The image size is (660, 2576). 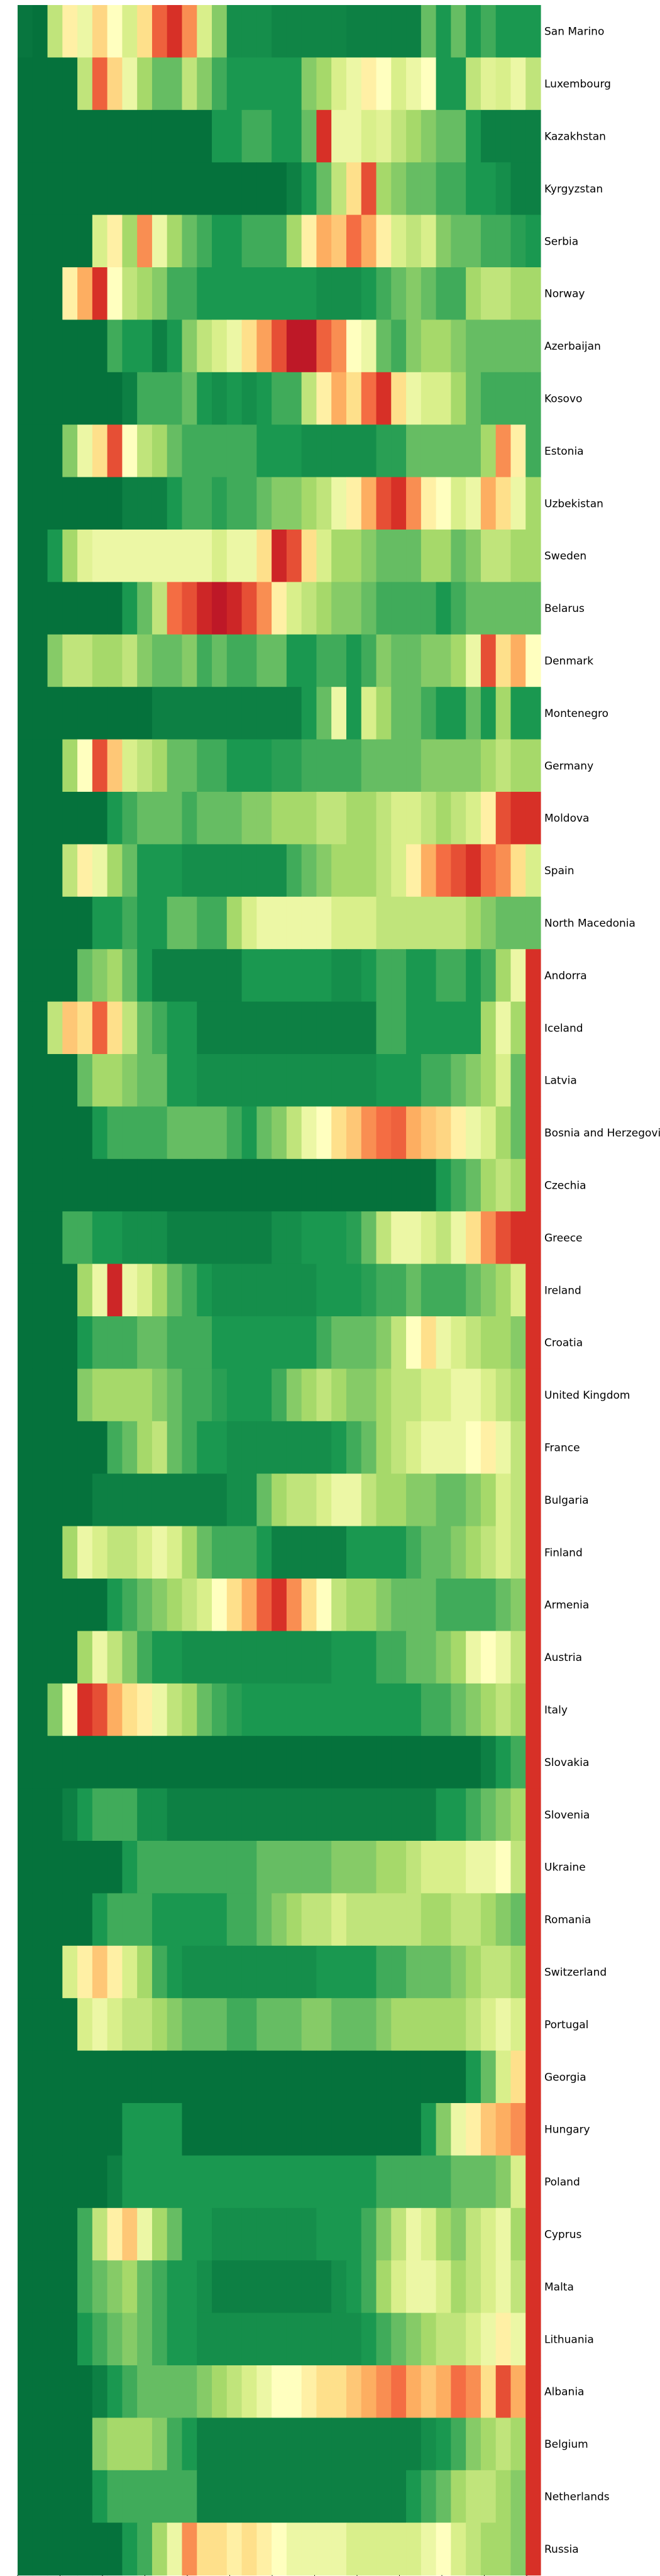 What do you see at coordinates (572, 346) in the screenshot?
I see `row-label: Azerbaijan` at bounding box center [572, 346].